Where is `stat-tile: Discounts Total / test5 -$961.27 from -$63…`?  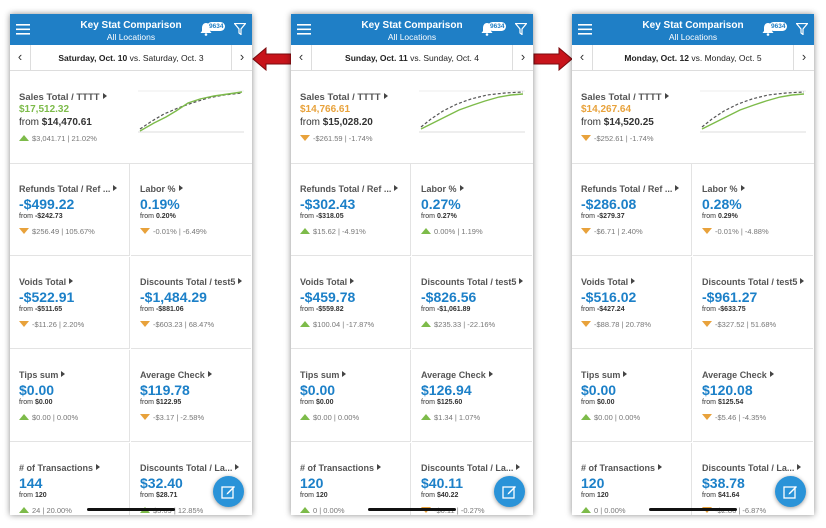 stat-tile: Discounts Total / test5 -$961.27 from -$63… is located at coordinates (753, 303).